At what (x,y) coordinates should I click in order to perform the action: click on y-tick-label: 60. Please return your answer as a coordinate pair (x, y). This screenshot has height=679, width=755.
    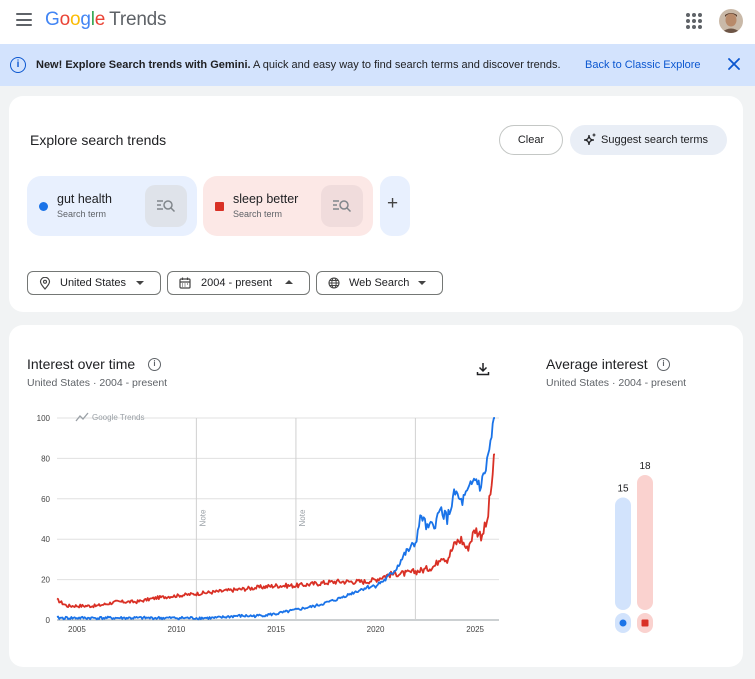
    Looking at the image, I should click on (45, 499).